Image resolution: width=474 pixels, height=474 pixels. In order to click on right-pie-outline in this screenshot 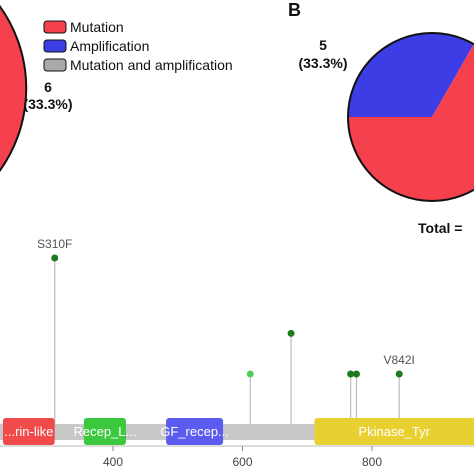, I will do `click(410, 117)`.